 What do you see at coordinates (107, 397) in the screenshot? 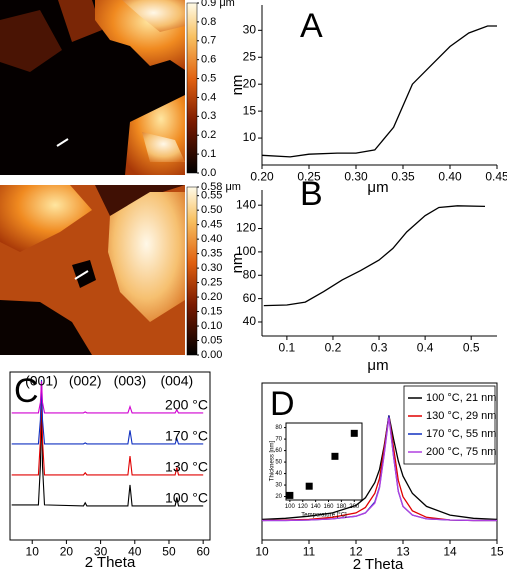
I see `diffraction-pattern` at bounding box center [107, 397].